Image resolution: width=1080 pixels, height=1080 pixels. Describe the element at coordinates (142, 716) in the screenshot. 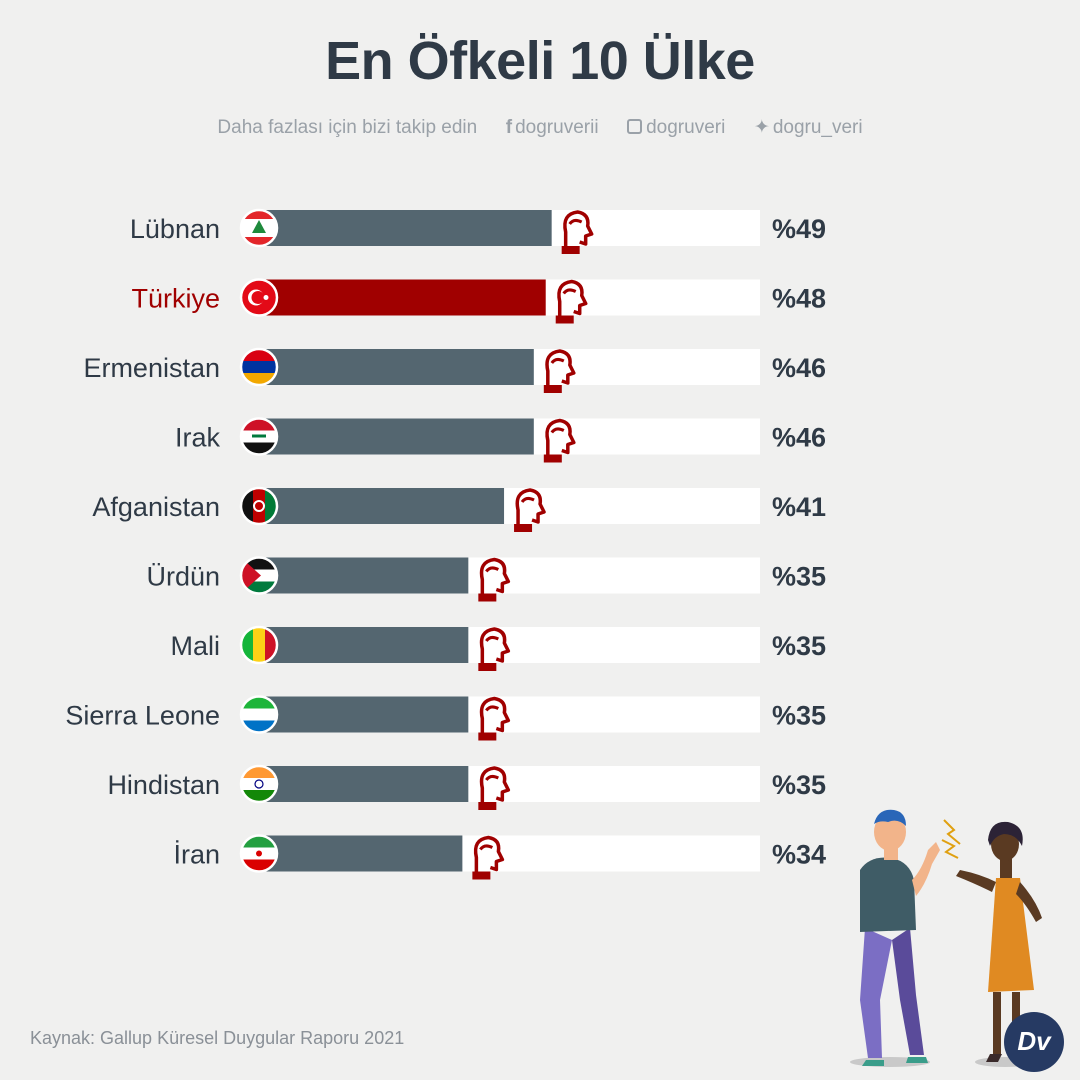

I see `category-label: Sierra Leone` at that location.